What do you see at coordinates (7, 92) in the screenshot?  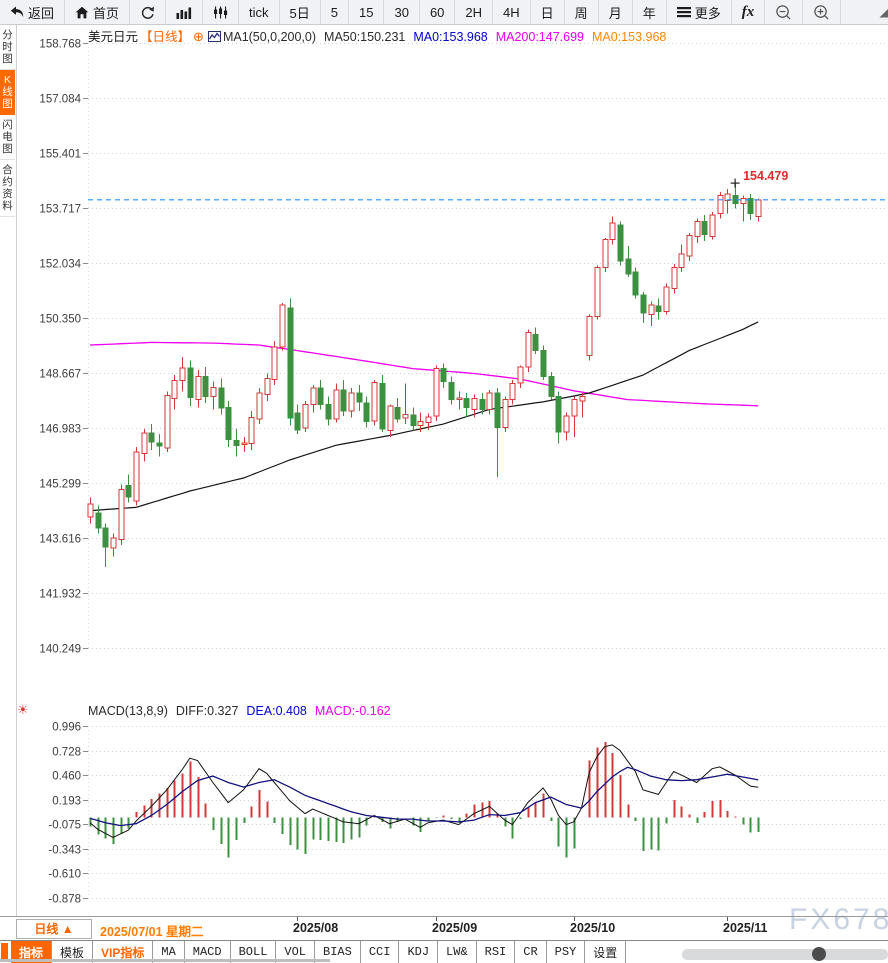 I see `sidebar-tab-1: K线图` at bounding box center [7, 92].